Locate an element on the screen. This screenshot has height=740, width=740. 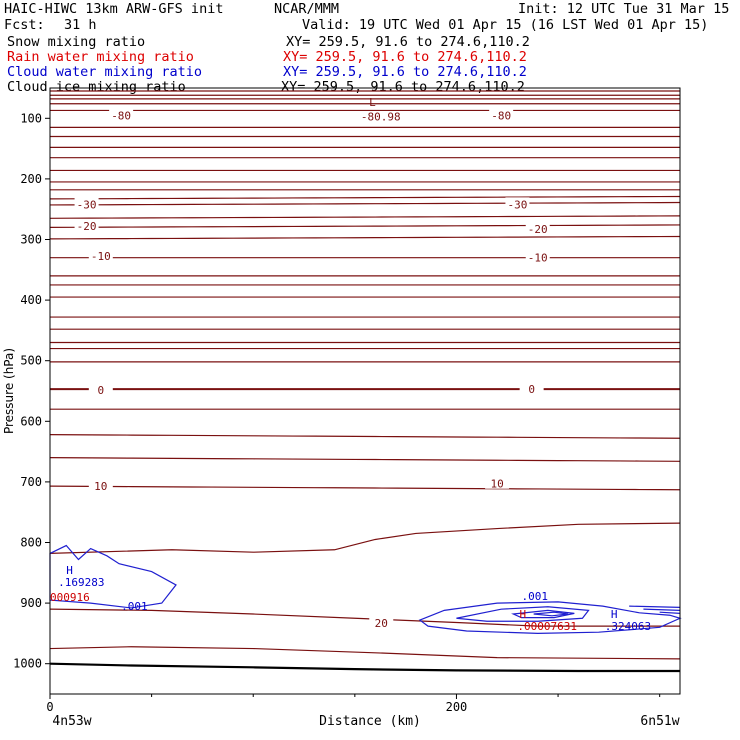
chart-title: HAIC-HIWC 13km ARW-GFS init is located at coordinates (114, 9).